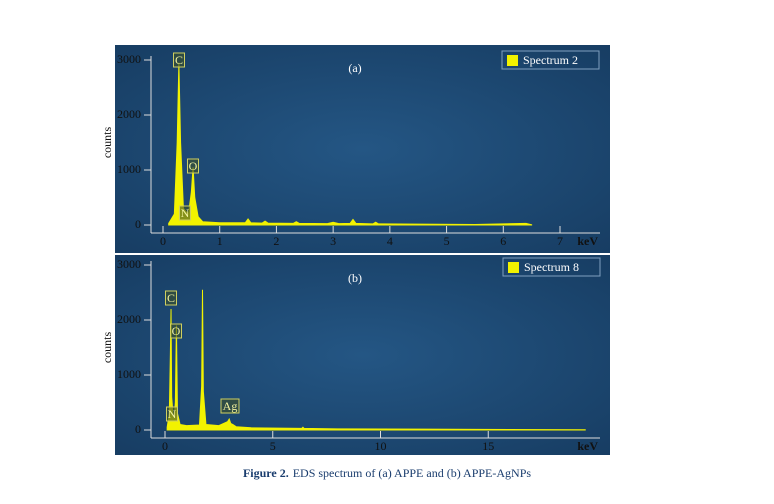  Describe the element at coordinates (390, 241) in the screenshot. I see `x-tick-label: 4` at that location.